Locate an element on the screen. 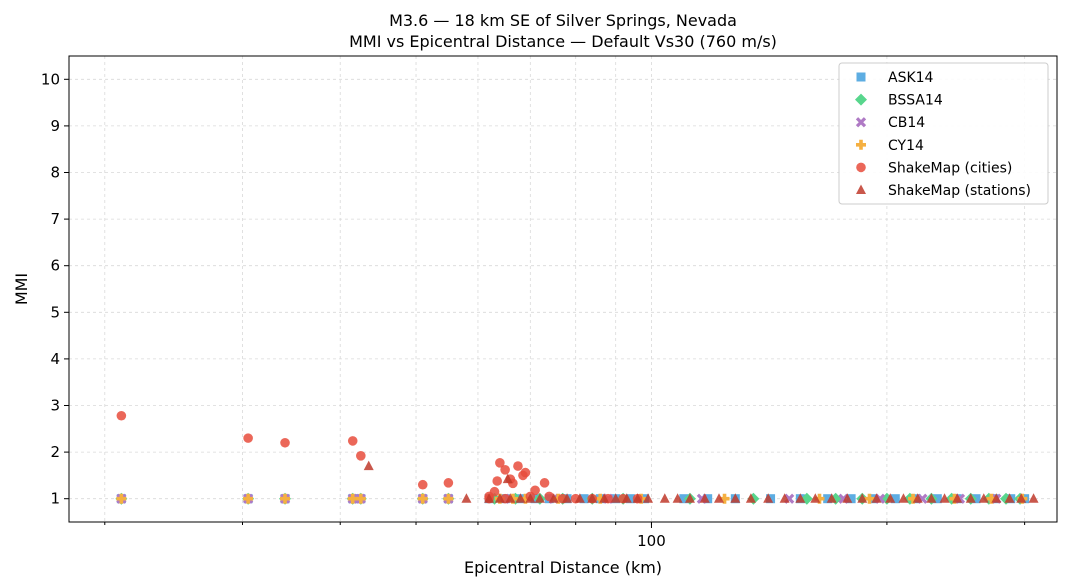 This screenshot has height=588, width=1067. y-tick-label: 7 is located at coordinates (55, 219).